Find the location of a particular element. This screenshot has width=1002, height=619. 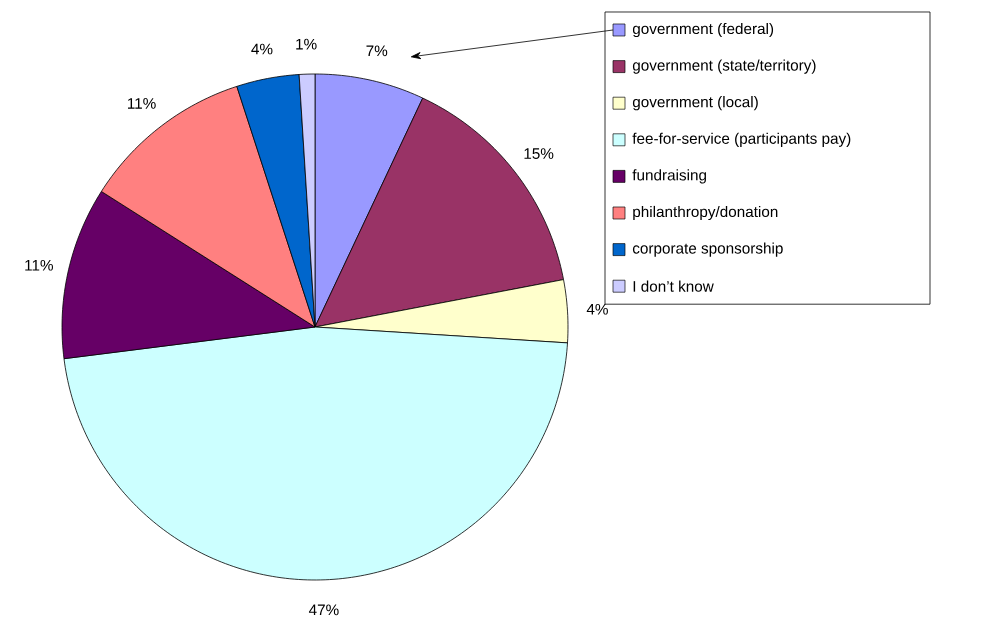

legend-label: philanthropy/donation is located at coordinates (705, 213).